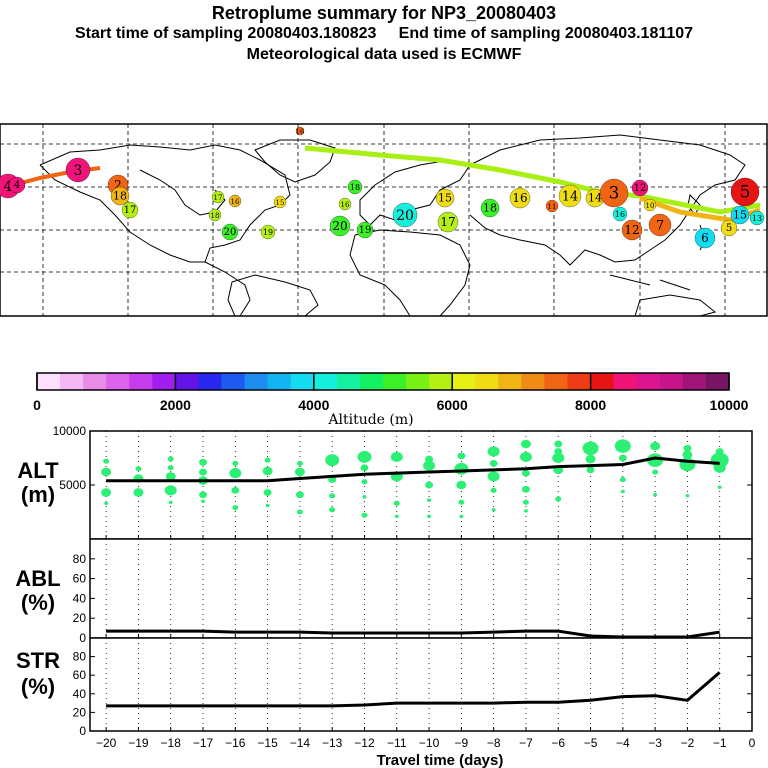 The height and width of the screenshot is (768, 768). What do you see at coordinates (397, 743) in the screenshot?
I see `x-tick-label: −11` at bounding box center [397, 743].